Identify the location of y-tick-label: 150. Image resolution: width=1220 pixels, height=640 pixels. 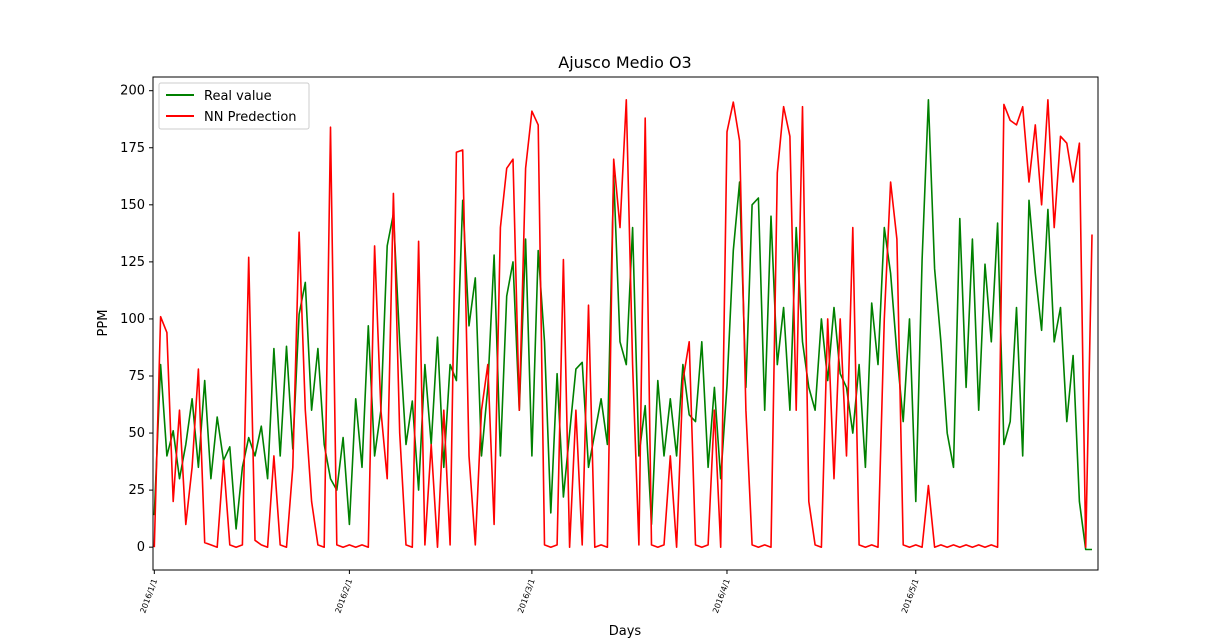
(132, 205).